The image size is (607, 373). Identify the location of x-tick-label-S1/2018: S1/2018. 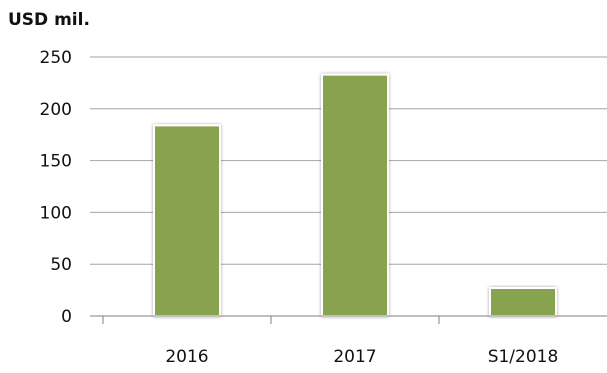
(523, 357).